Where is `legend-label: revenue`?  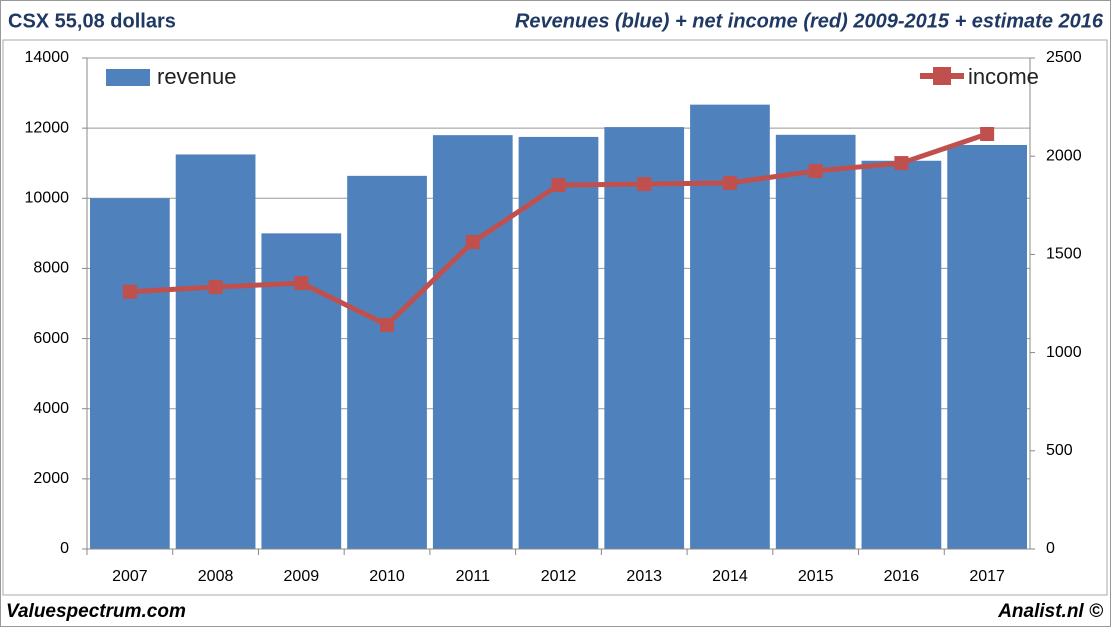
legend-label: revenue is located at coordinates (197, 76).